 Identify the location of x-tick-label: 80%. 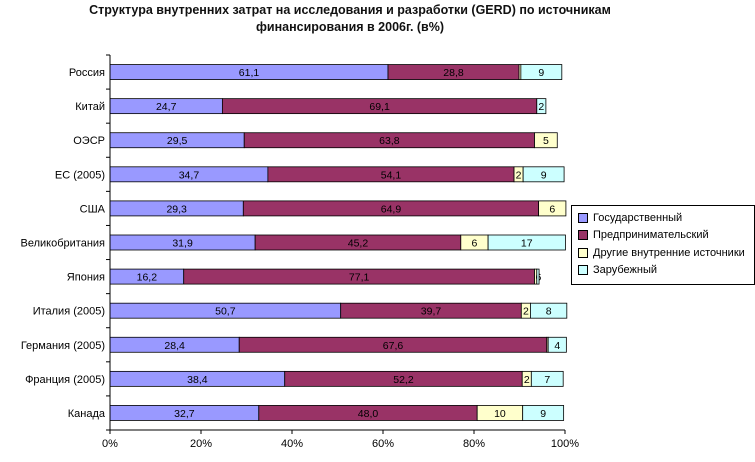
(474, 444).